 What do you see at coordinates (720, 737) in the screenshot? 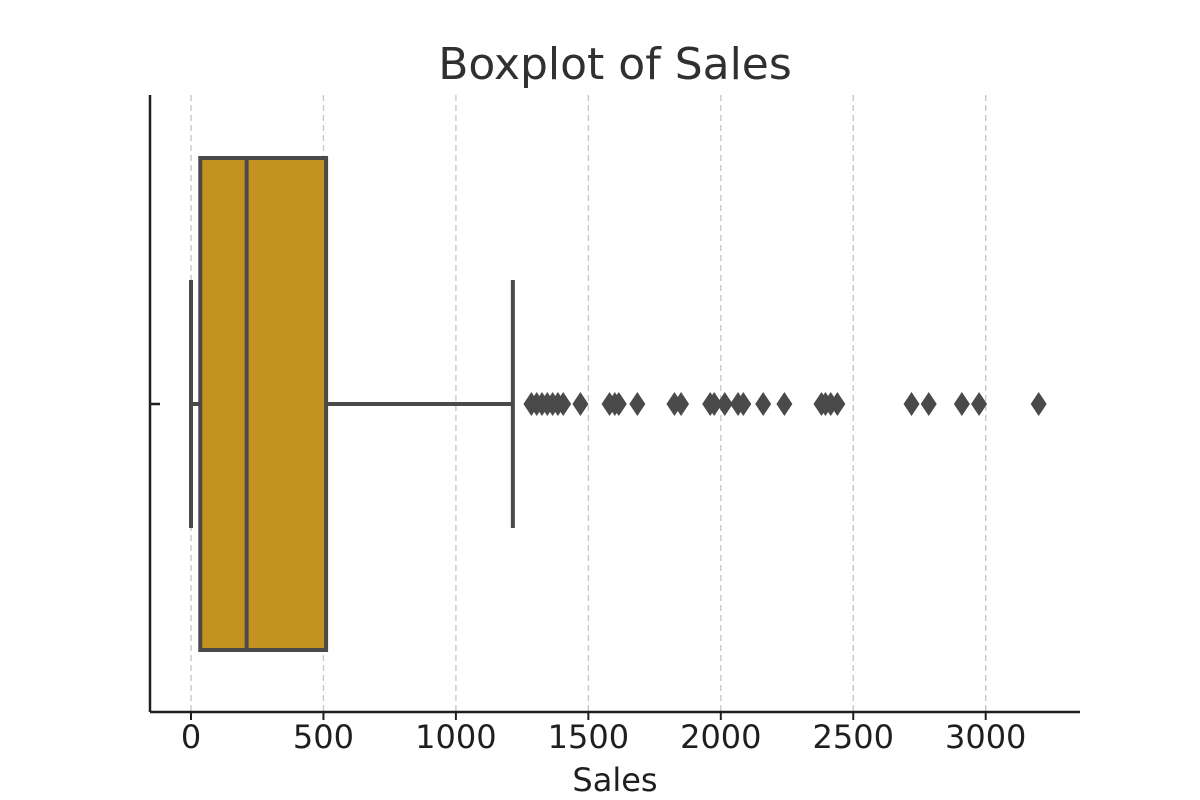
I see `x-tick-label-4: 2000` at bounding box center [720, 737].